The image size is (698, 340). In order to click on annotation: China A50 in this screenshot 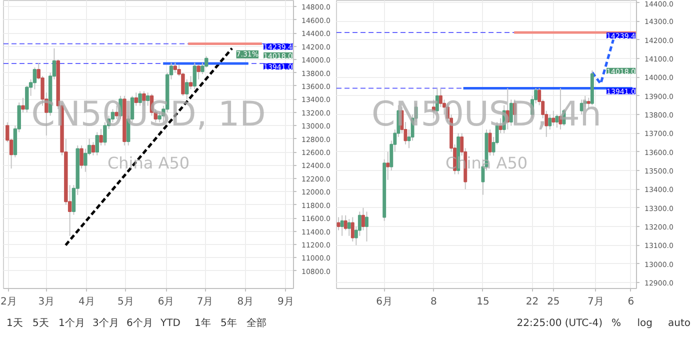, I will do `click(148, 163)`.